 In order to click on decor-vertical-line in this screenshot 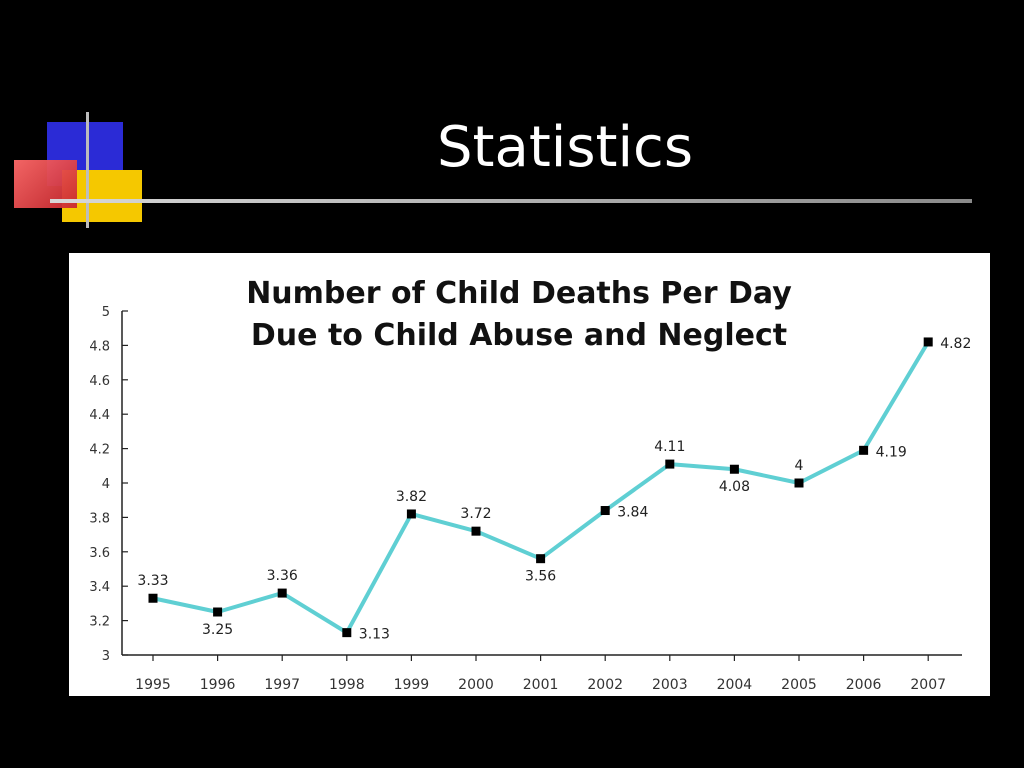, I will do `click(87, 170)`.